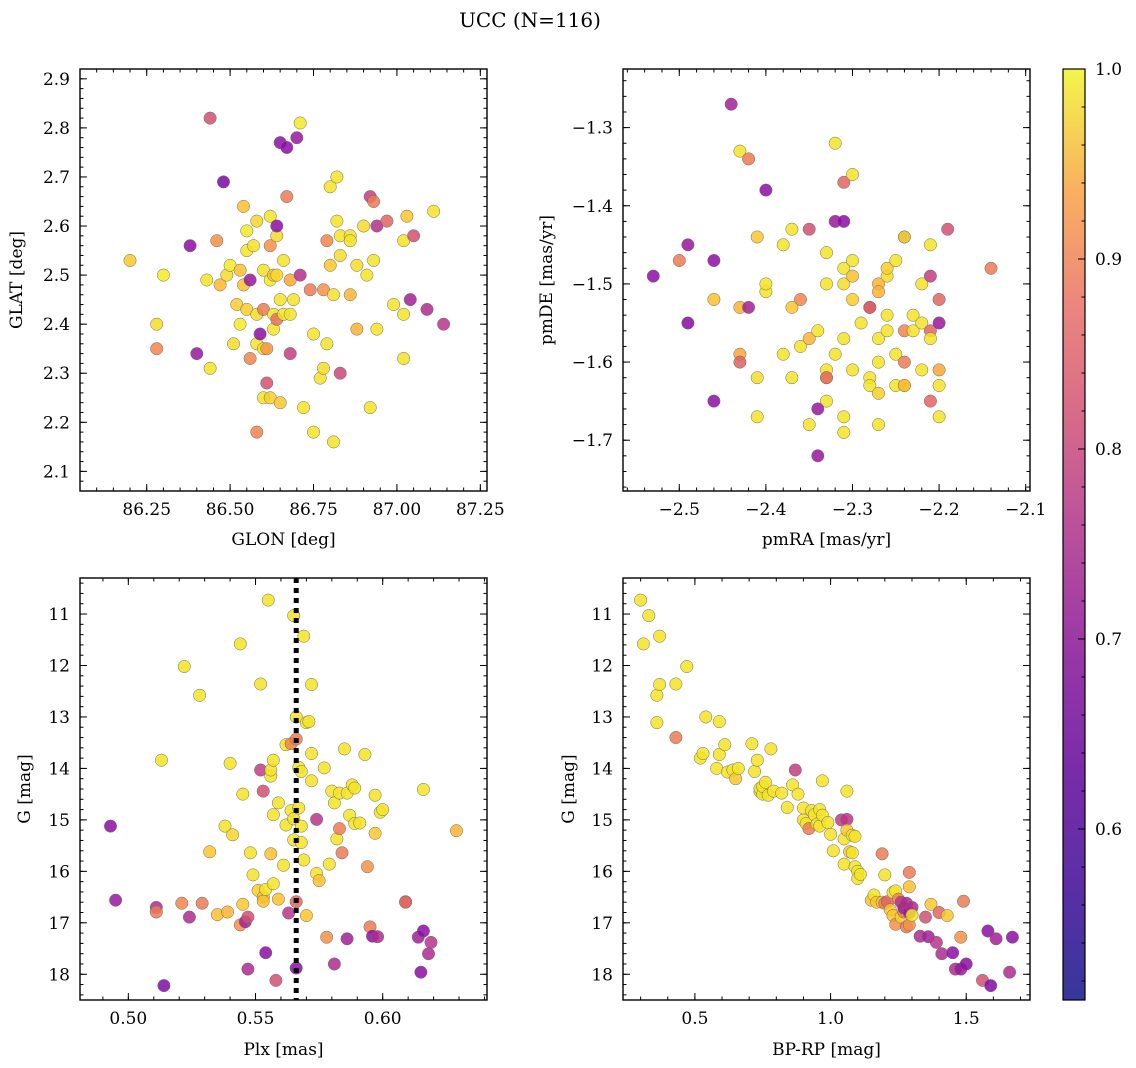 The width and height of the screenshot is (1136, 1068). What do you see at coordinates (1108, 260) in the screenshot?
I see `colorbar-tick-label: 0.9` at bounding box center [1108, 260].